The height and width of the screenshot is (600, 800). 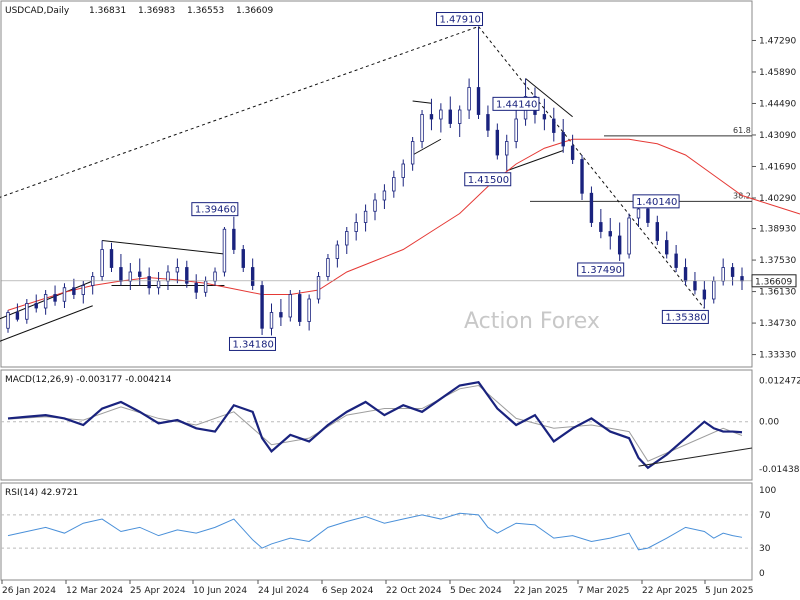 What do you see at coordinates (37, 11) in the screenshot?
I see `chart-symbol: USDCAD,Daily` at bounding box center [37, 11].